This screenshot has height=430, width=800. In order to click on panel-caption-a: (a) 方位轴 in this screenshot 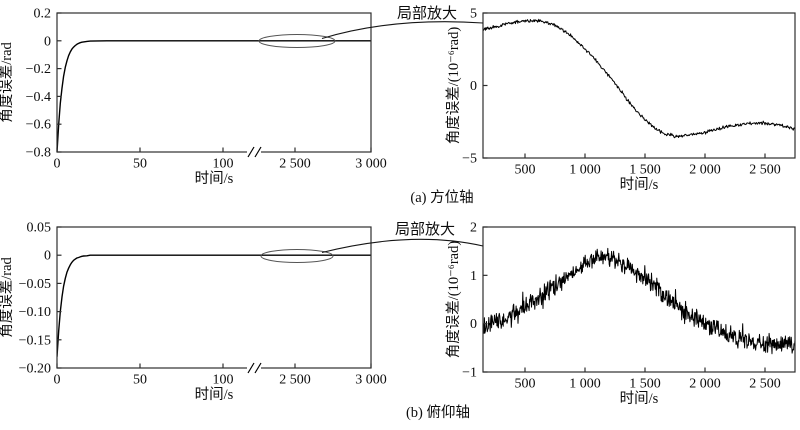, I will do `click(441, 197)`.